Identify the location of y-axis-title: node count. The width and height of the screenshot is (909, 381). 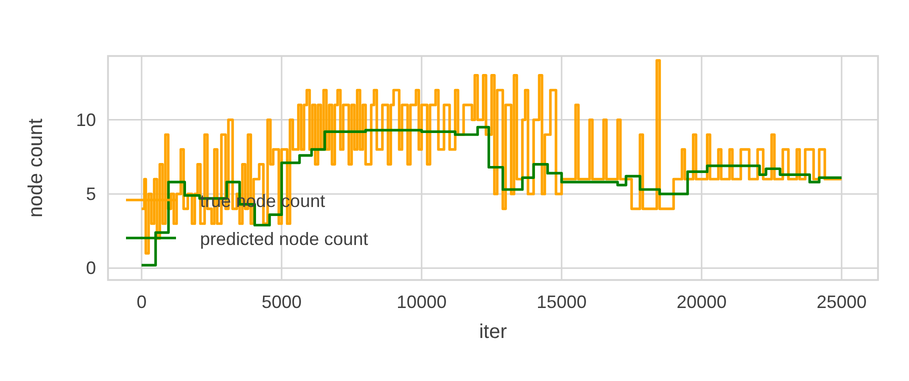
(36, 168).